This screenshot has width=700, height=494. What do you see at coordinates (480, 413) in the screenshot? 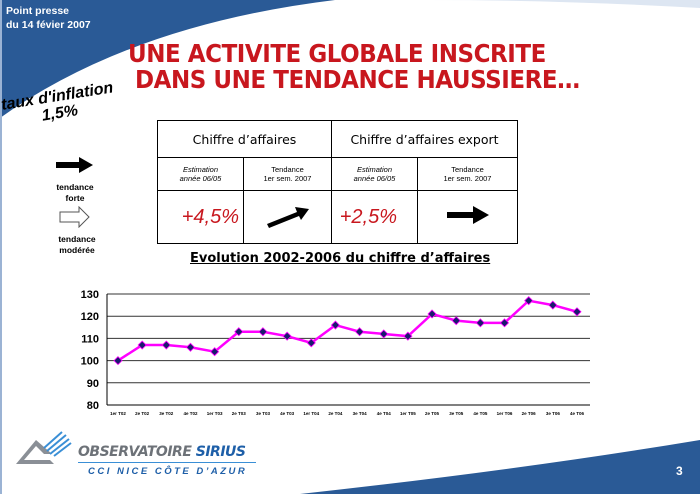
I see `x-tick-label: 4e T05` at bounding box center [480, 413].